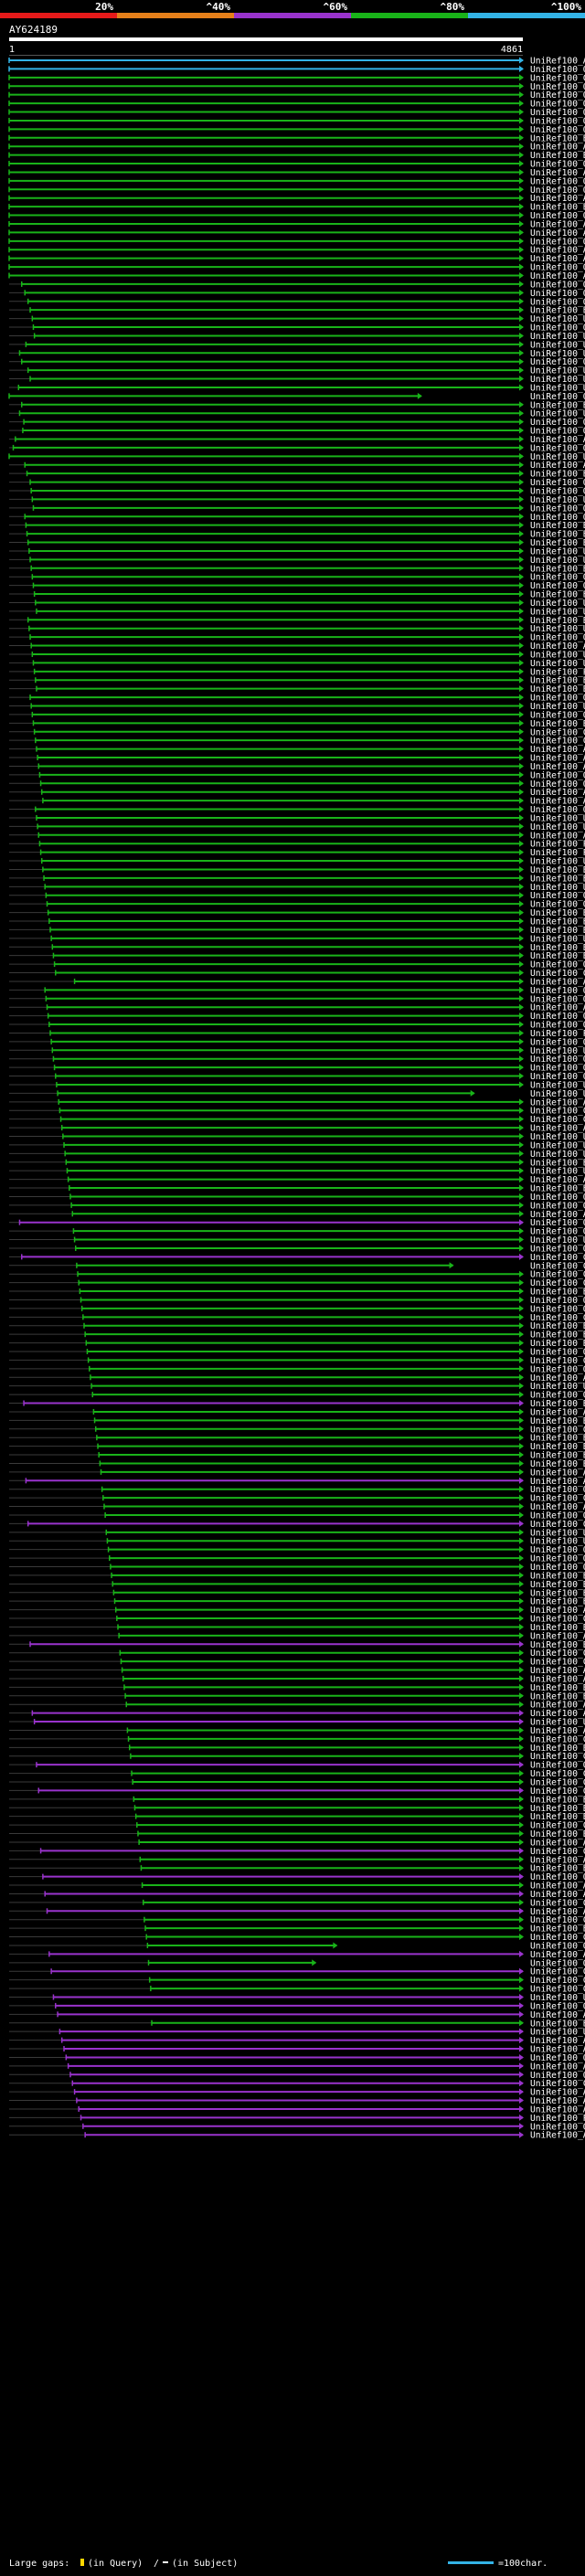 This screenshot has width=585, height=2576. Describe the element at coordinates (297, 810) in the screenshot. I see `hit-row: UniRef100_Q54AU1` at that location.